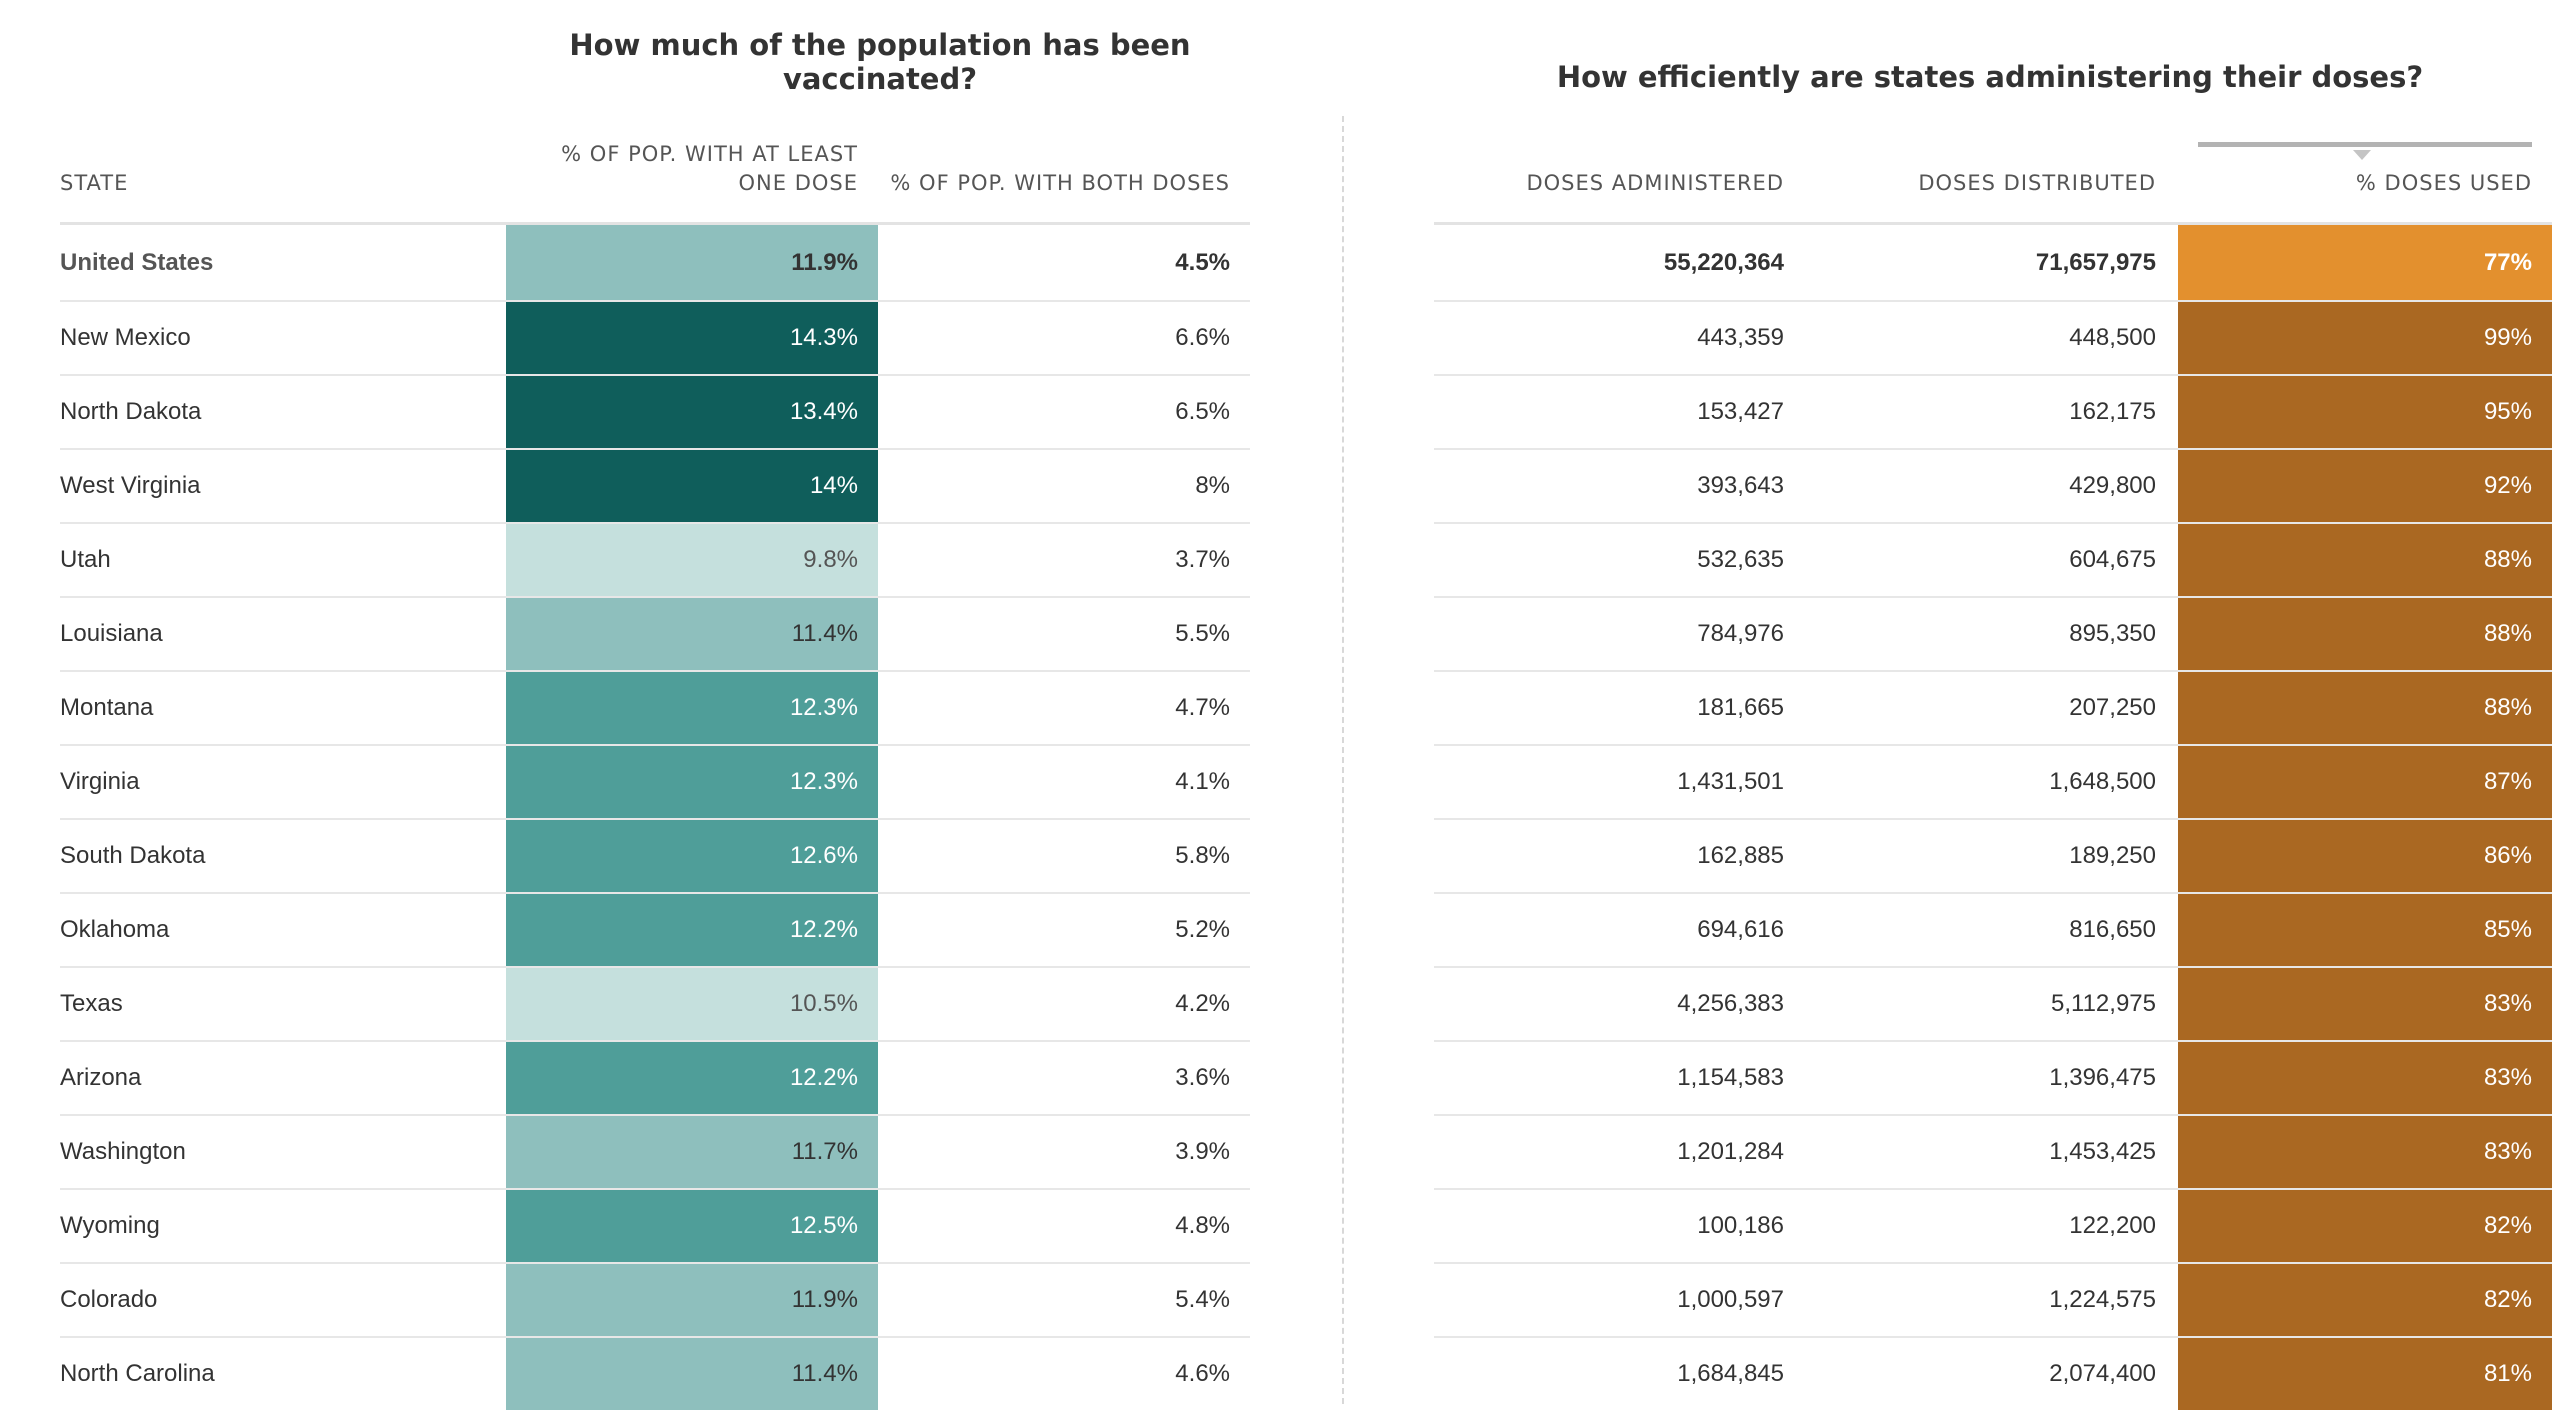 The image size is (2552, 1410). Describe the element at coordinates (1730, 781) in the screenshot. I see `doses-administered-cell: 1,431,501` at that location.